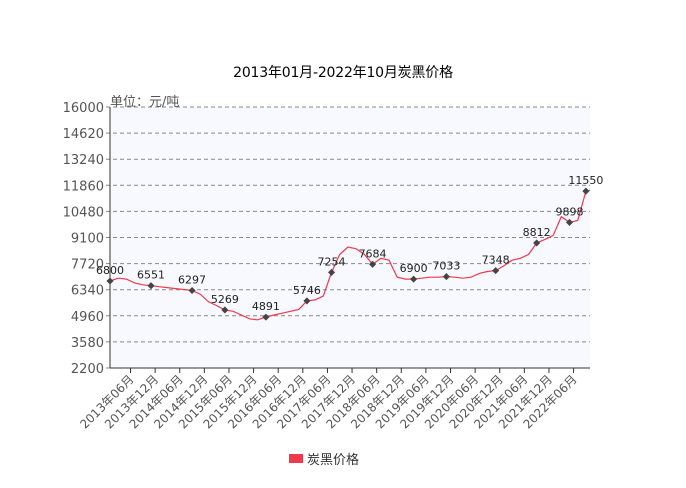 This screenshot has height=488, width=686. What do you see at coordinates (87, 343) in the screenshot?
I see `y-tick-label: 3580` at bounding box center [87, 343].